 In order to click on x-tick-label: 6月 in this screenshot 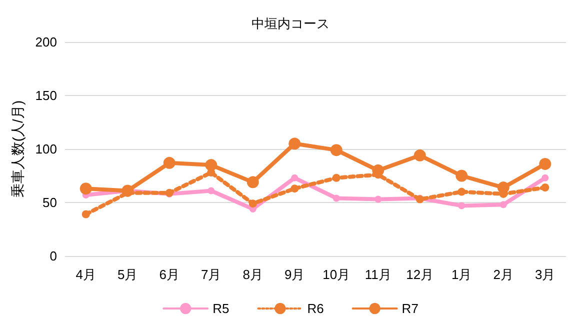, I will do `click(169, 274)`.